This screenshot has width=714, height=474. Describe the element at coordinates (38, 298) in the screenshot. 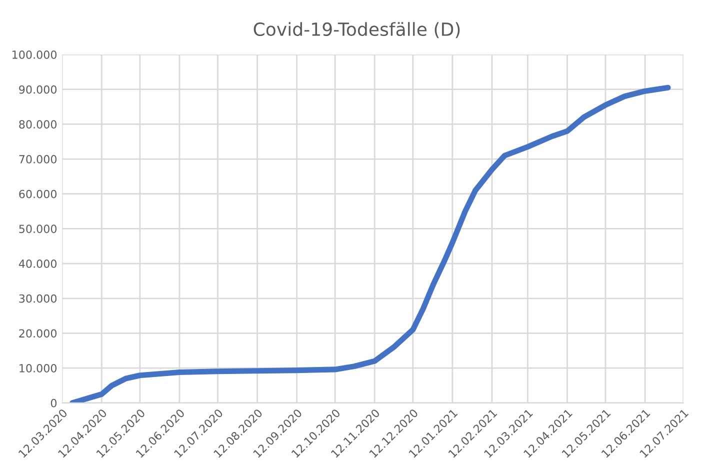

I see `y-tick-label: 30.000` at that location.